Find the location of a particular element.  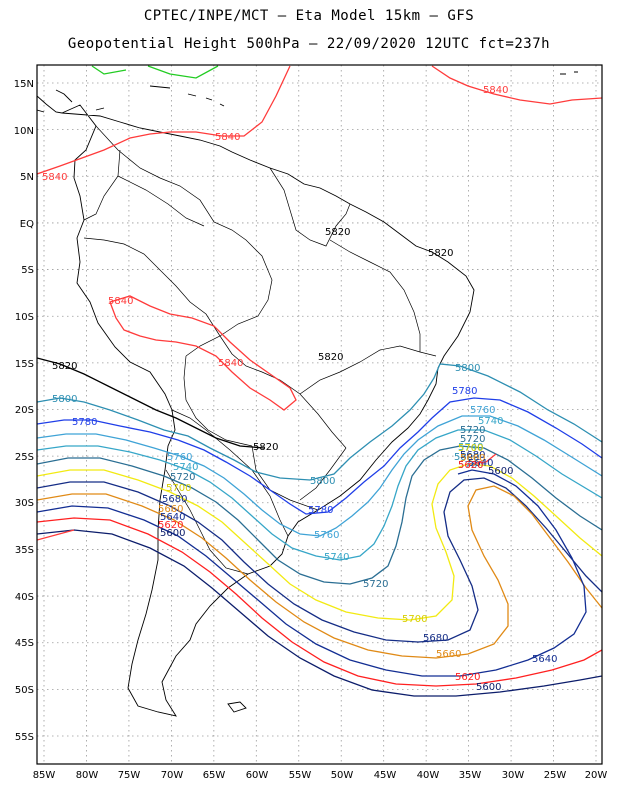

lat-label: EQ is located at coordinates (27, 224).